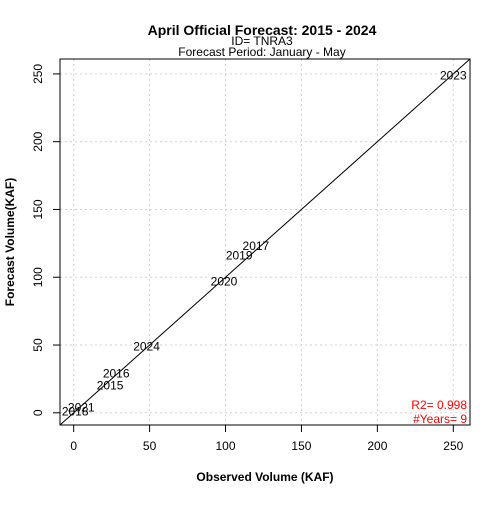  Describe the element at coordinates (75, 411) in the screenshot. I see `year-point-label: 2018` at that location.